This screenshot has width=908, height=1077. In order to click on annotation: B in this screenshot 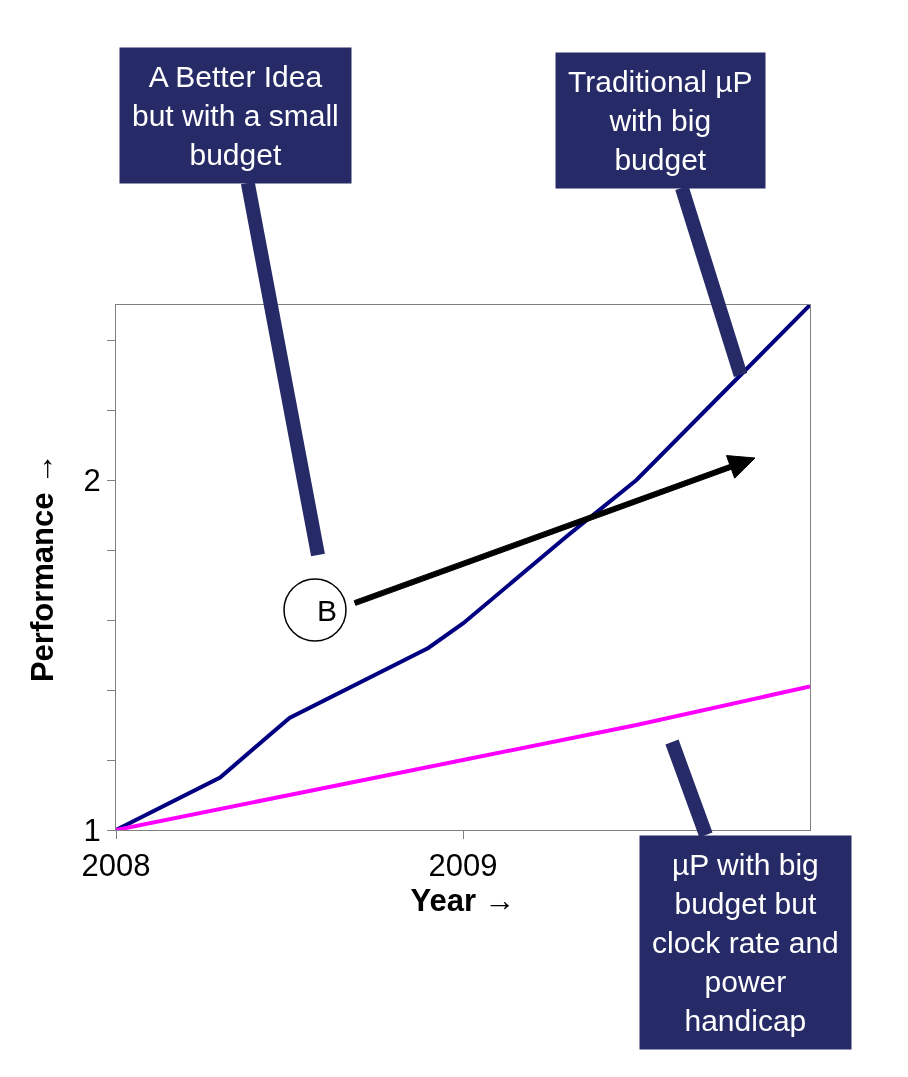, I will do `click(327, 610)`.